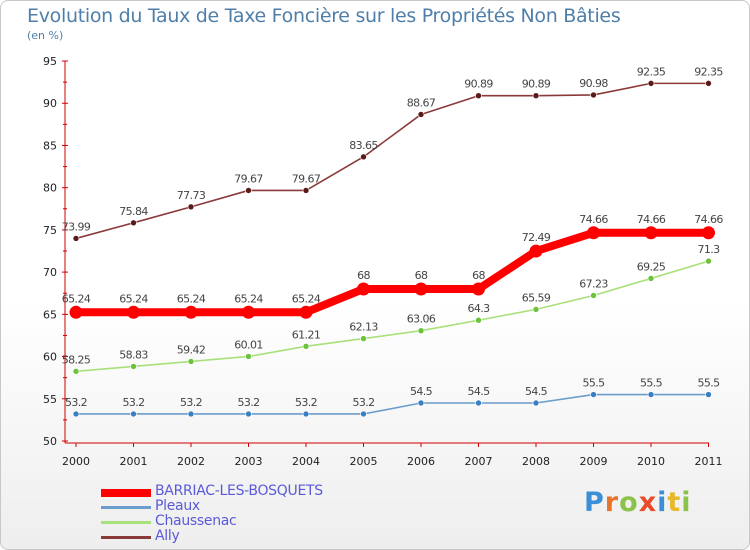  What do you see at coordinates (50, 272) in the screenshot?
I see `y-tick-label: 70` at bounding box center [50, 272].